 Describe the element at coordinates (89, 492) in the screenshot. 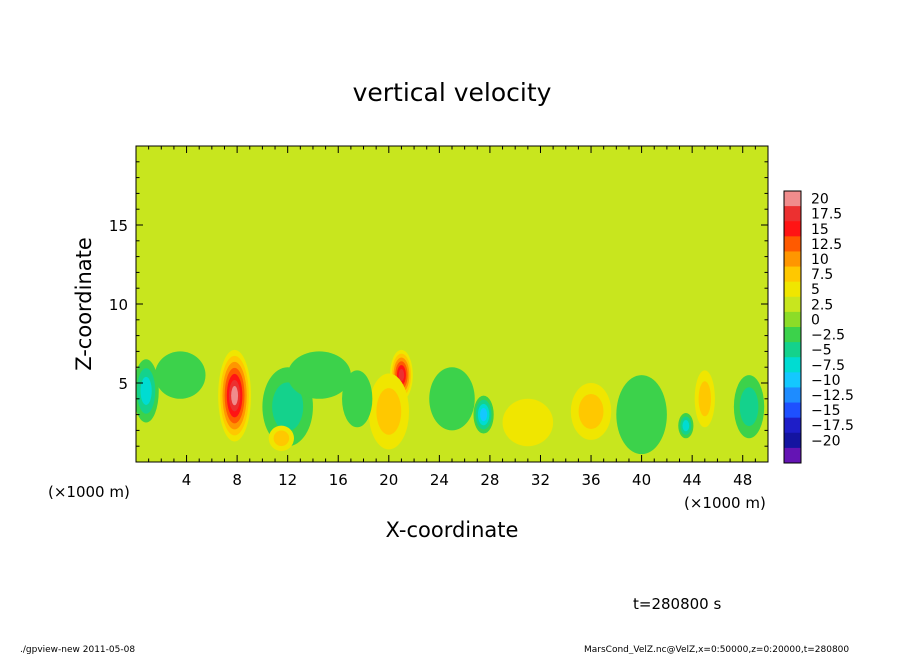

I see `x-unit-label-left: (×1000 m)` at that location.